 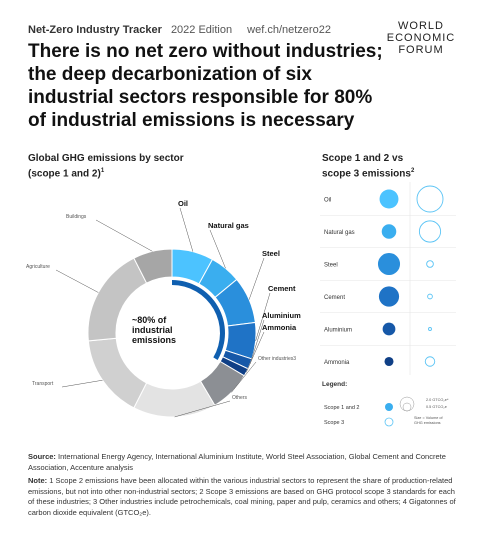 I want to click on donut-slice-transport, so click(x=117, y=373).